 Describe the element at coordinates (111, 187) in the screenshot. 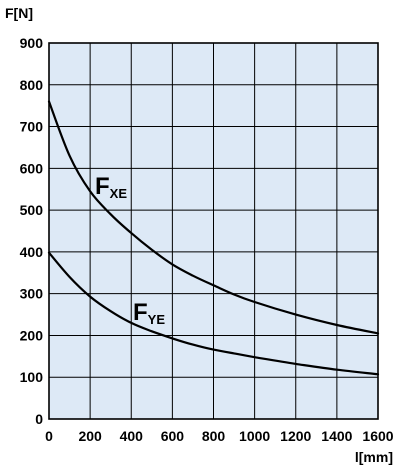

I see `curve-label-fxe: FXE` at that location.